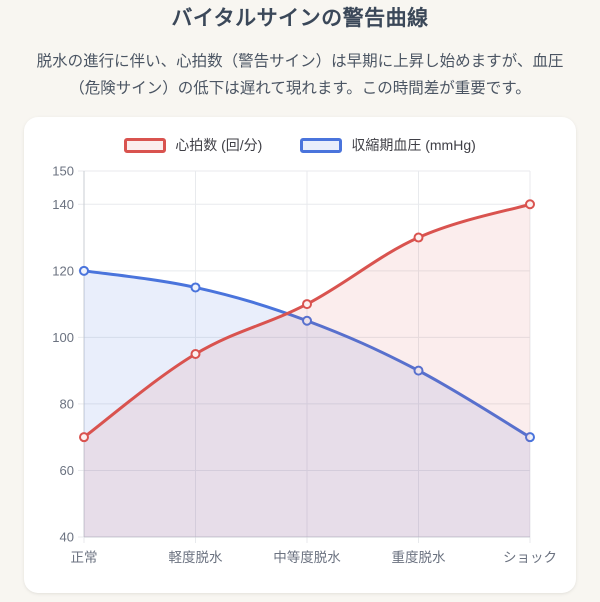 This screenshot has width=600, height=602. What do you see at coordinates (63, 337) in the screenshot?
I see `y-axis-tick-label: 100` at bounding box center [63, 337].